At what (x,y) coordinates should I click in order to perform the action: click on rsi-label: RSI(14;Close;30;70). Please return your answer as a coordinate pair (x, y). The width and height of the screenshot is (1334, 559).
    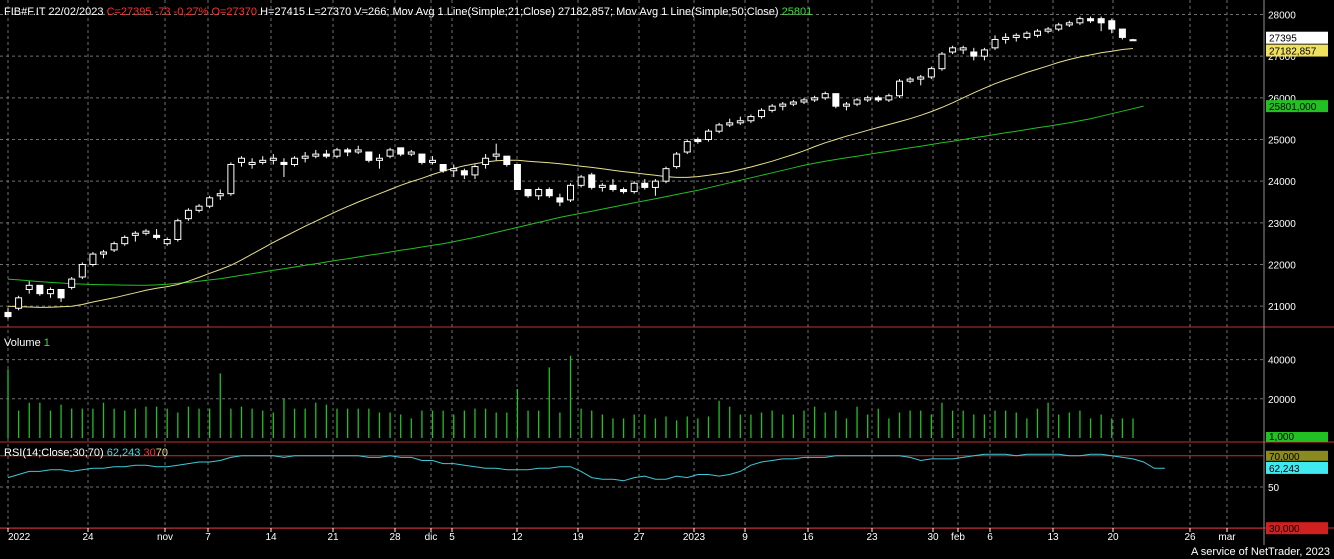
    Looking at the image, I should click on (54, 453).